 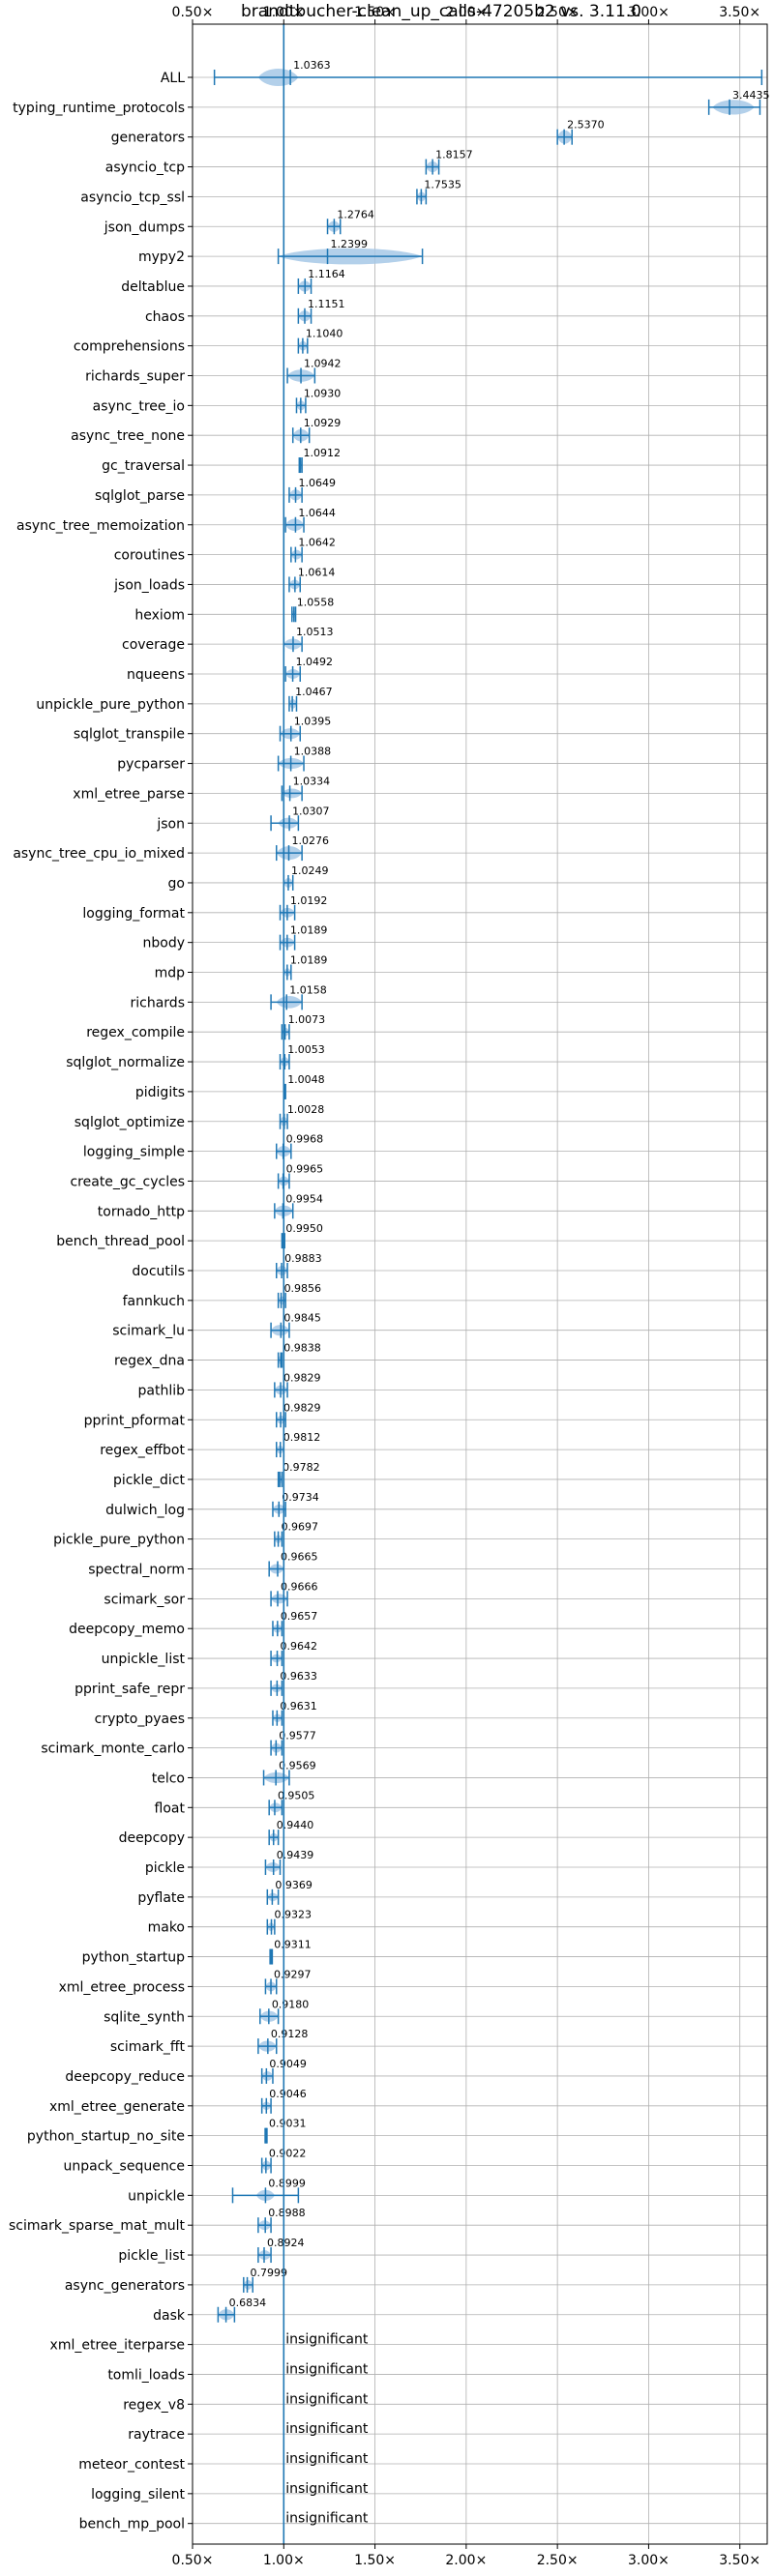 I want to click on benchmark-label: deepcopy, so click(x=152, y=1838).